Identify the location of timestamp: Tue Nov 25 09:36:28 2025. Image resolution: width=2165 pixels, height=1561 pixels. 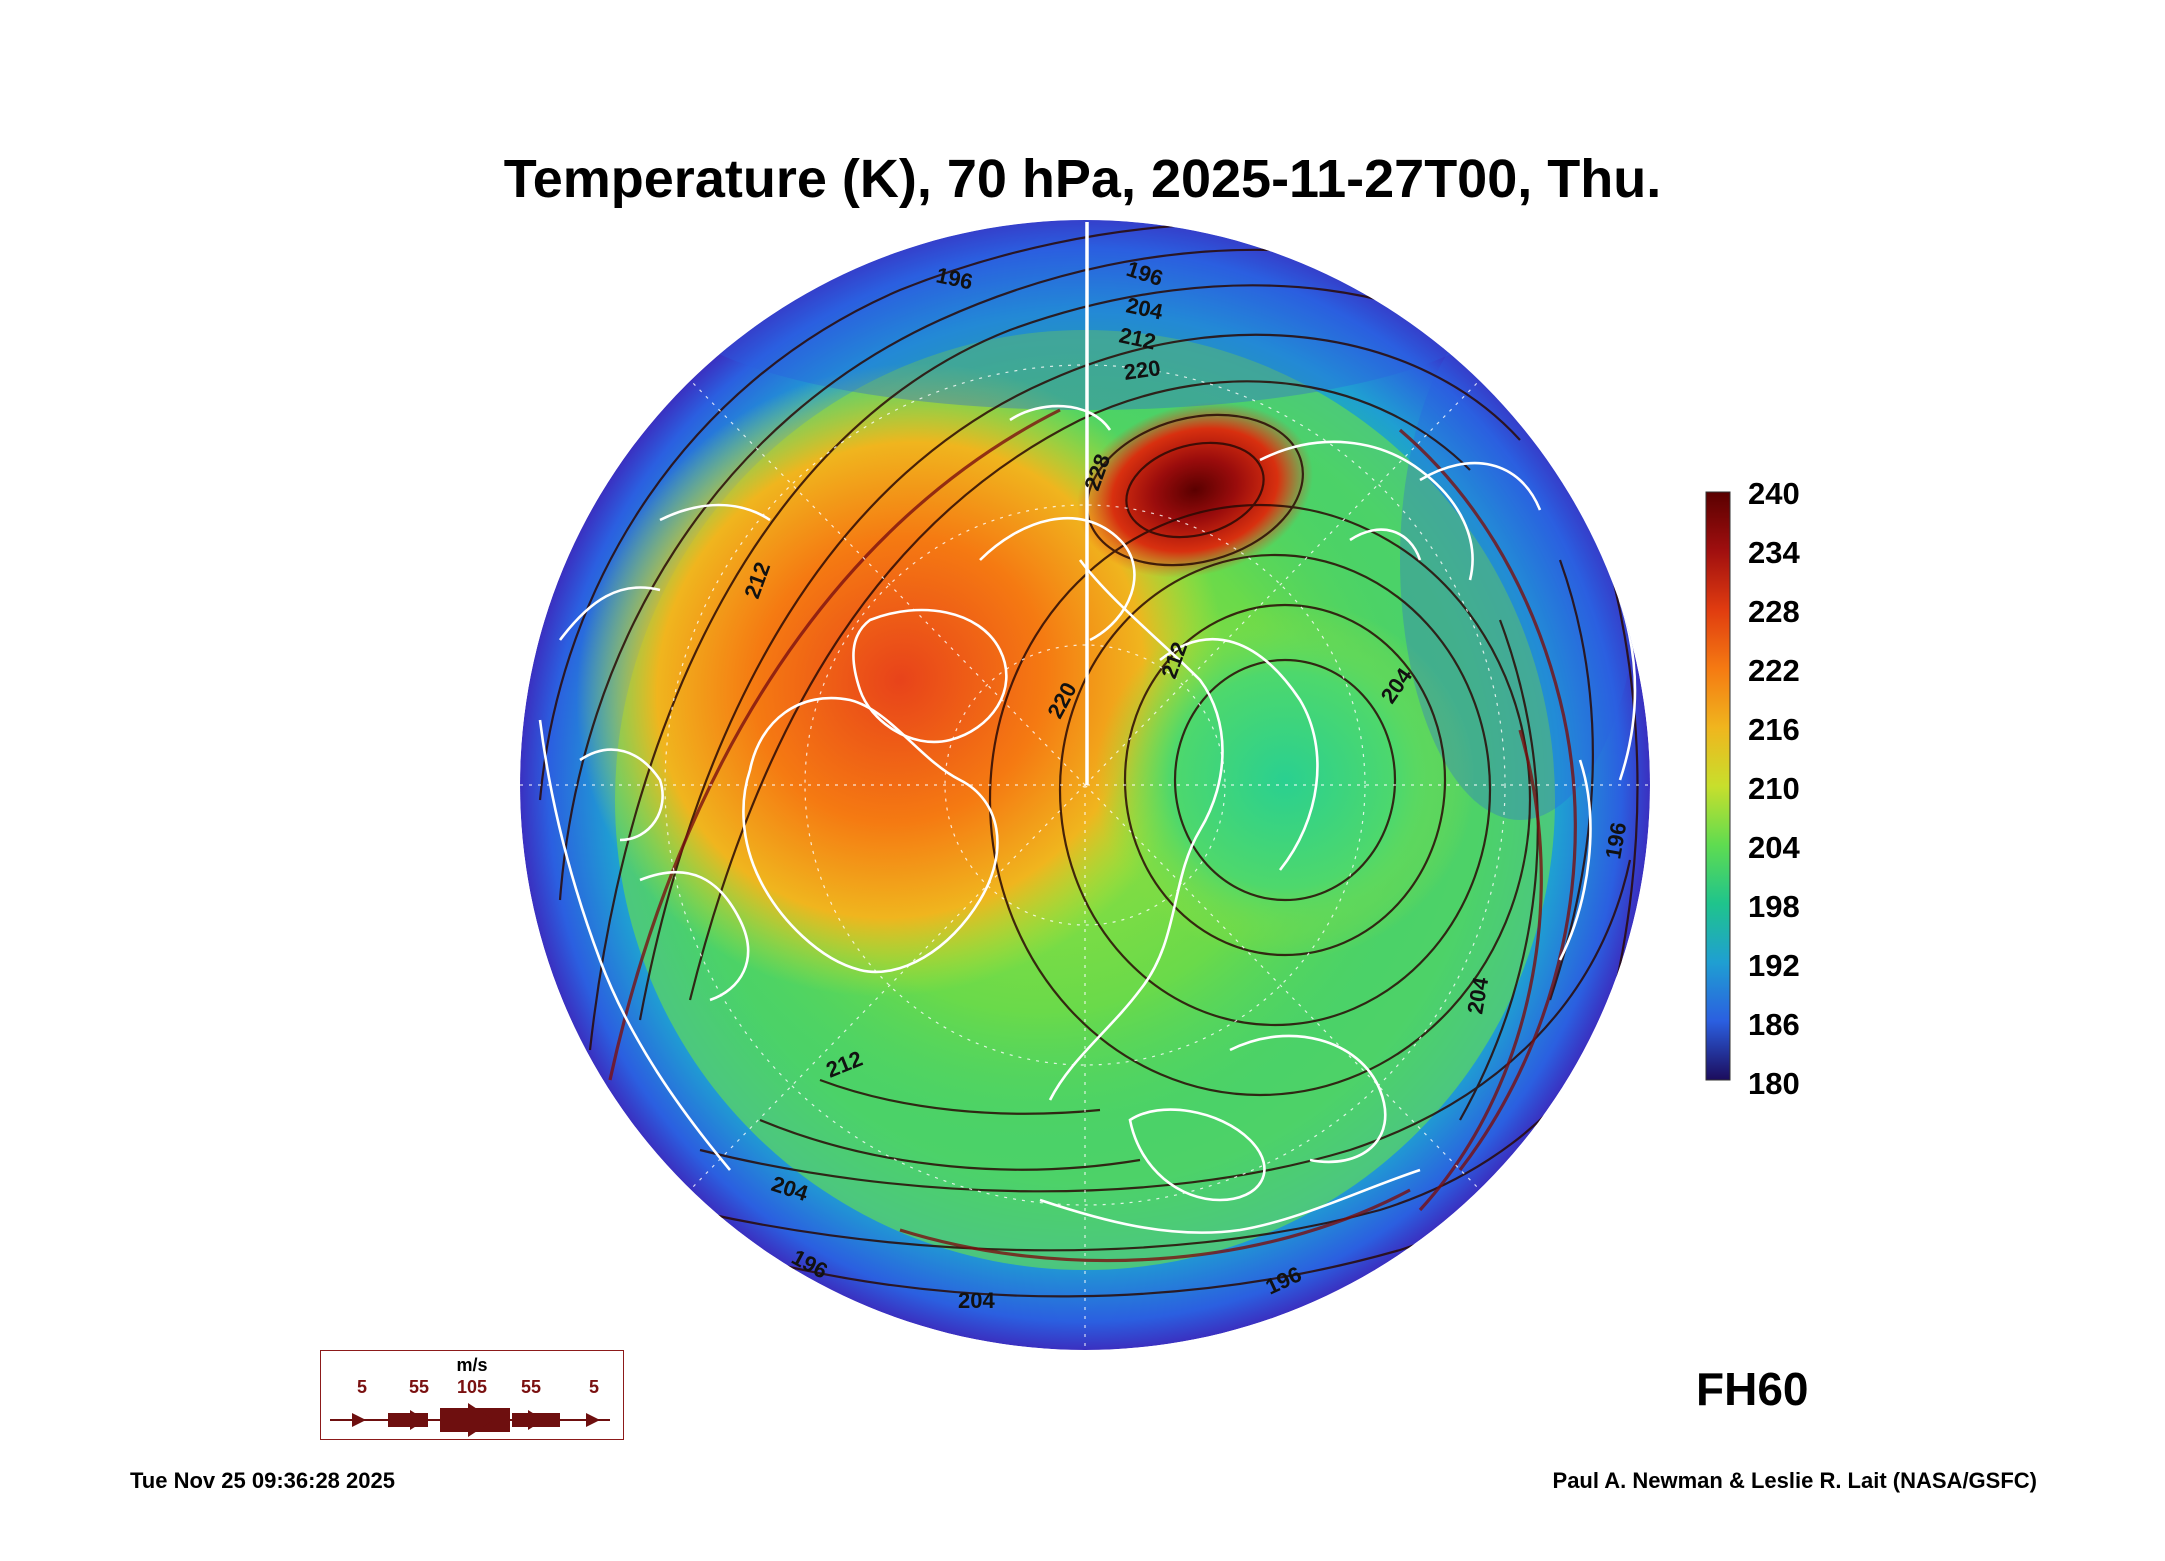
(262, 1480).